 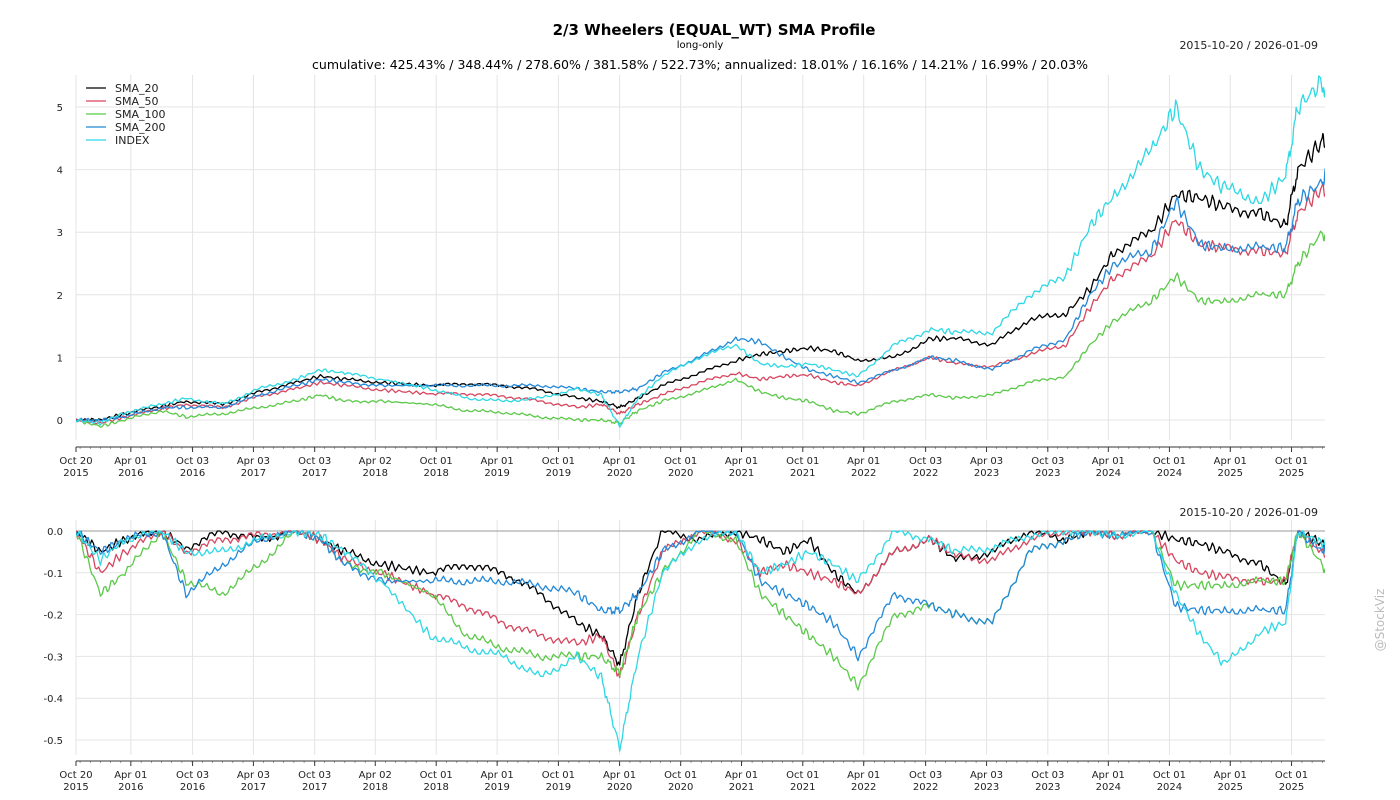 I want to click on top-date-range: 2015-10-20 / 2026-01-09, so click(x=1248, y=45).